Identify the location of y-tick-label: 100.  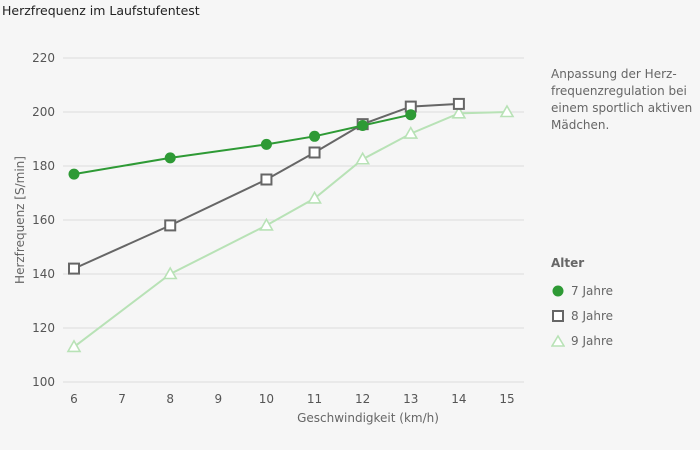
(43, 382).